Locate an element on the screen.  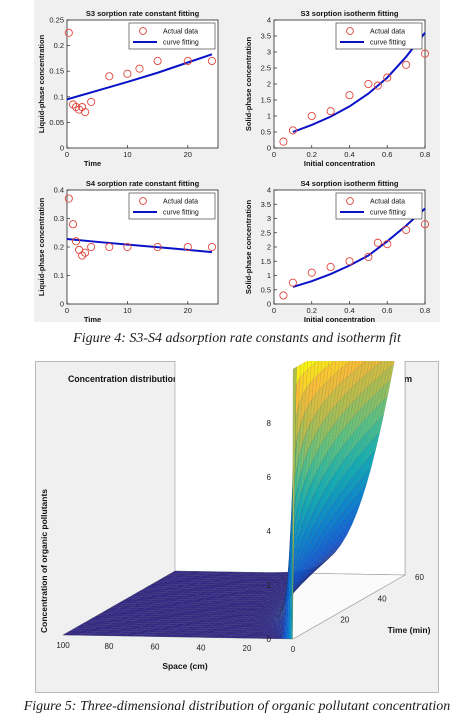
z-tick-label: 8 is located at coordinates (269, 423).